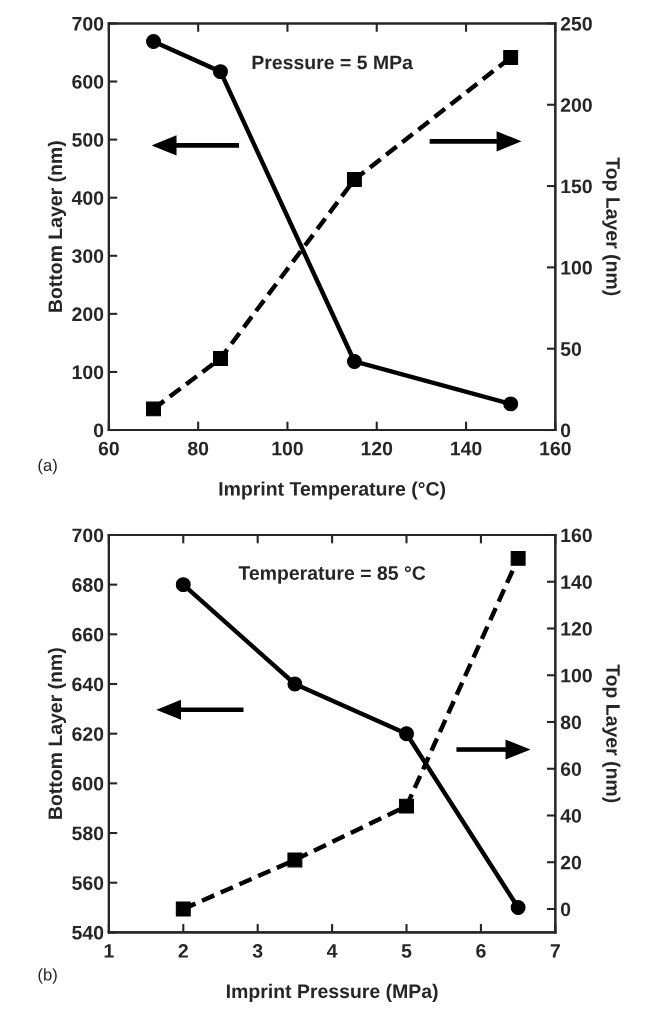 Image resolution: width=648 pixels, height=1019 pixels. I want to click on text: (b), so click(47, 976).